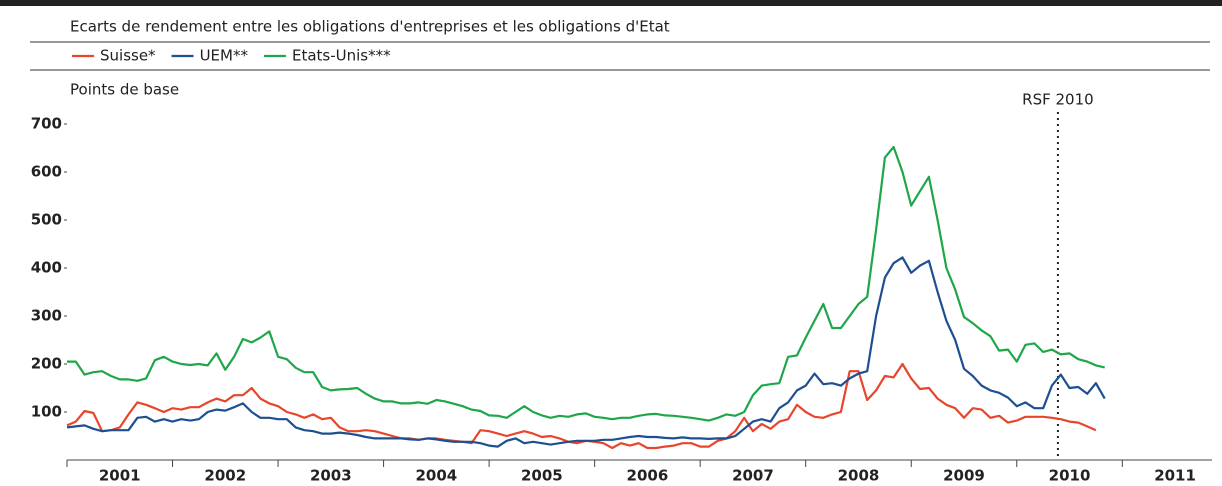 This screenshot has height=486, width=1222. Describe the element at coordinates (46, 268) in the screenshot. I see `y-tick-label: 400` at that location.